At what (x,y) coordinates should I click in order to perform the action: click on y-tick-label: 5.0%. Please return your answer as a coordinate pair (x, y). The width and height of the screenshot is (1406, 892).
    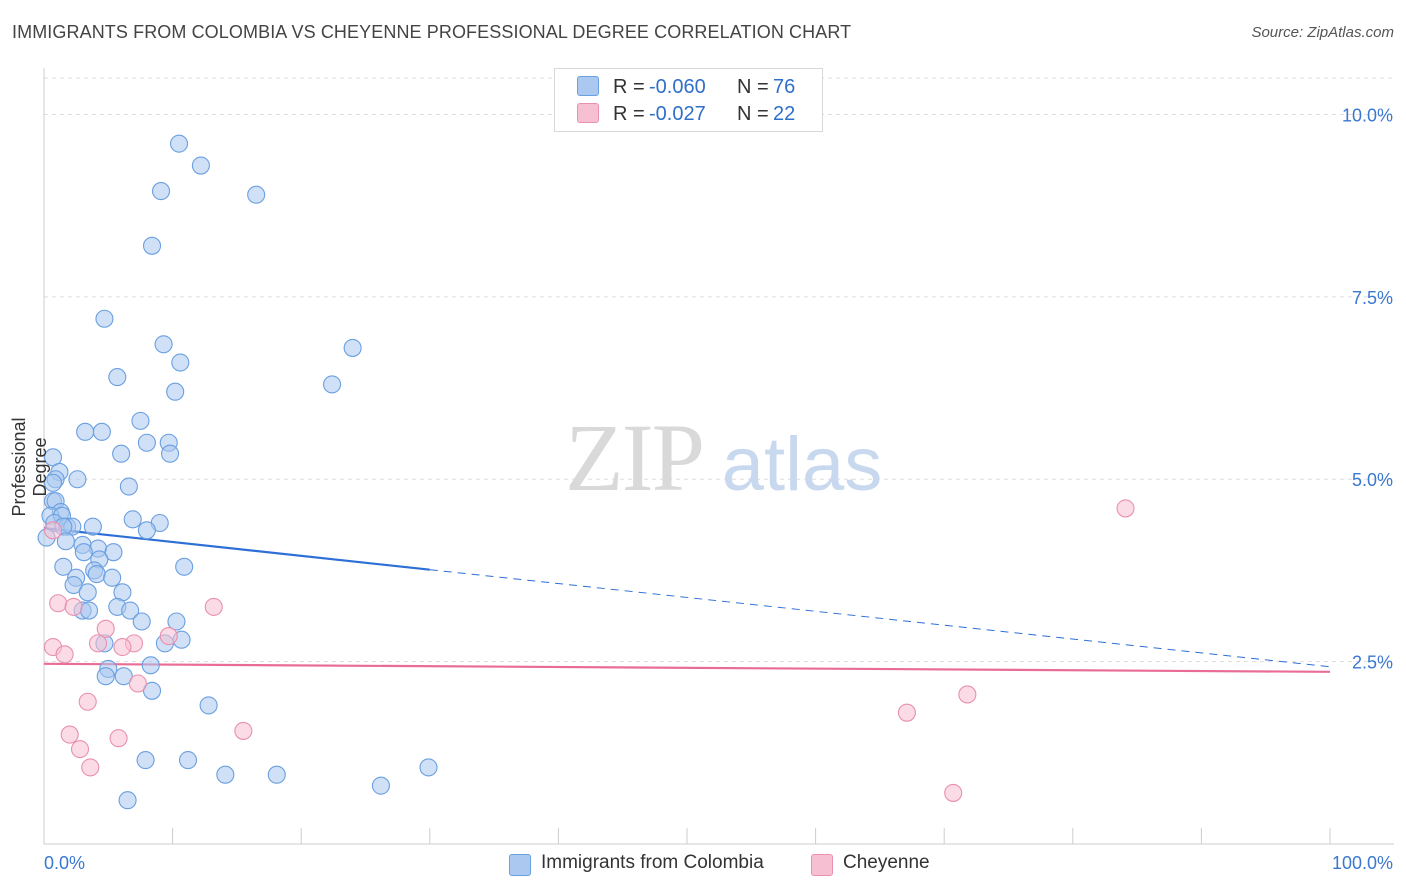
    Looking at the image, I should click on (1372, 480).